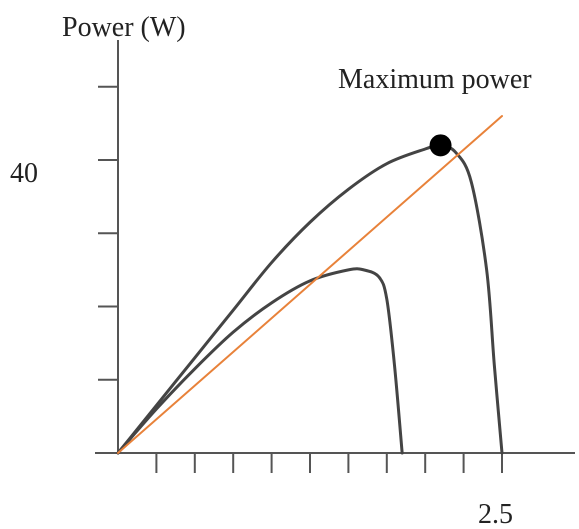 This screenshot has height=529, width=579. What do you see at coordinates (329, 463) in the screenshot?
I see `x-ticks` at bounding box center [329, 463].